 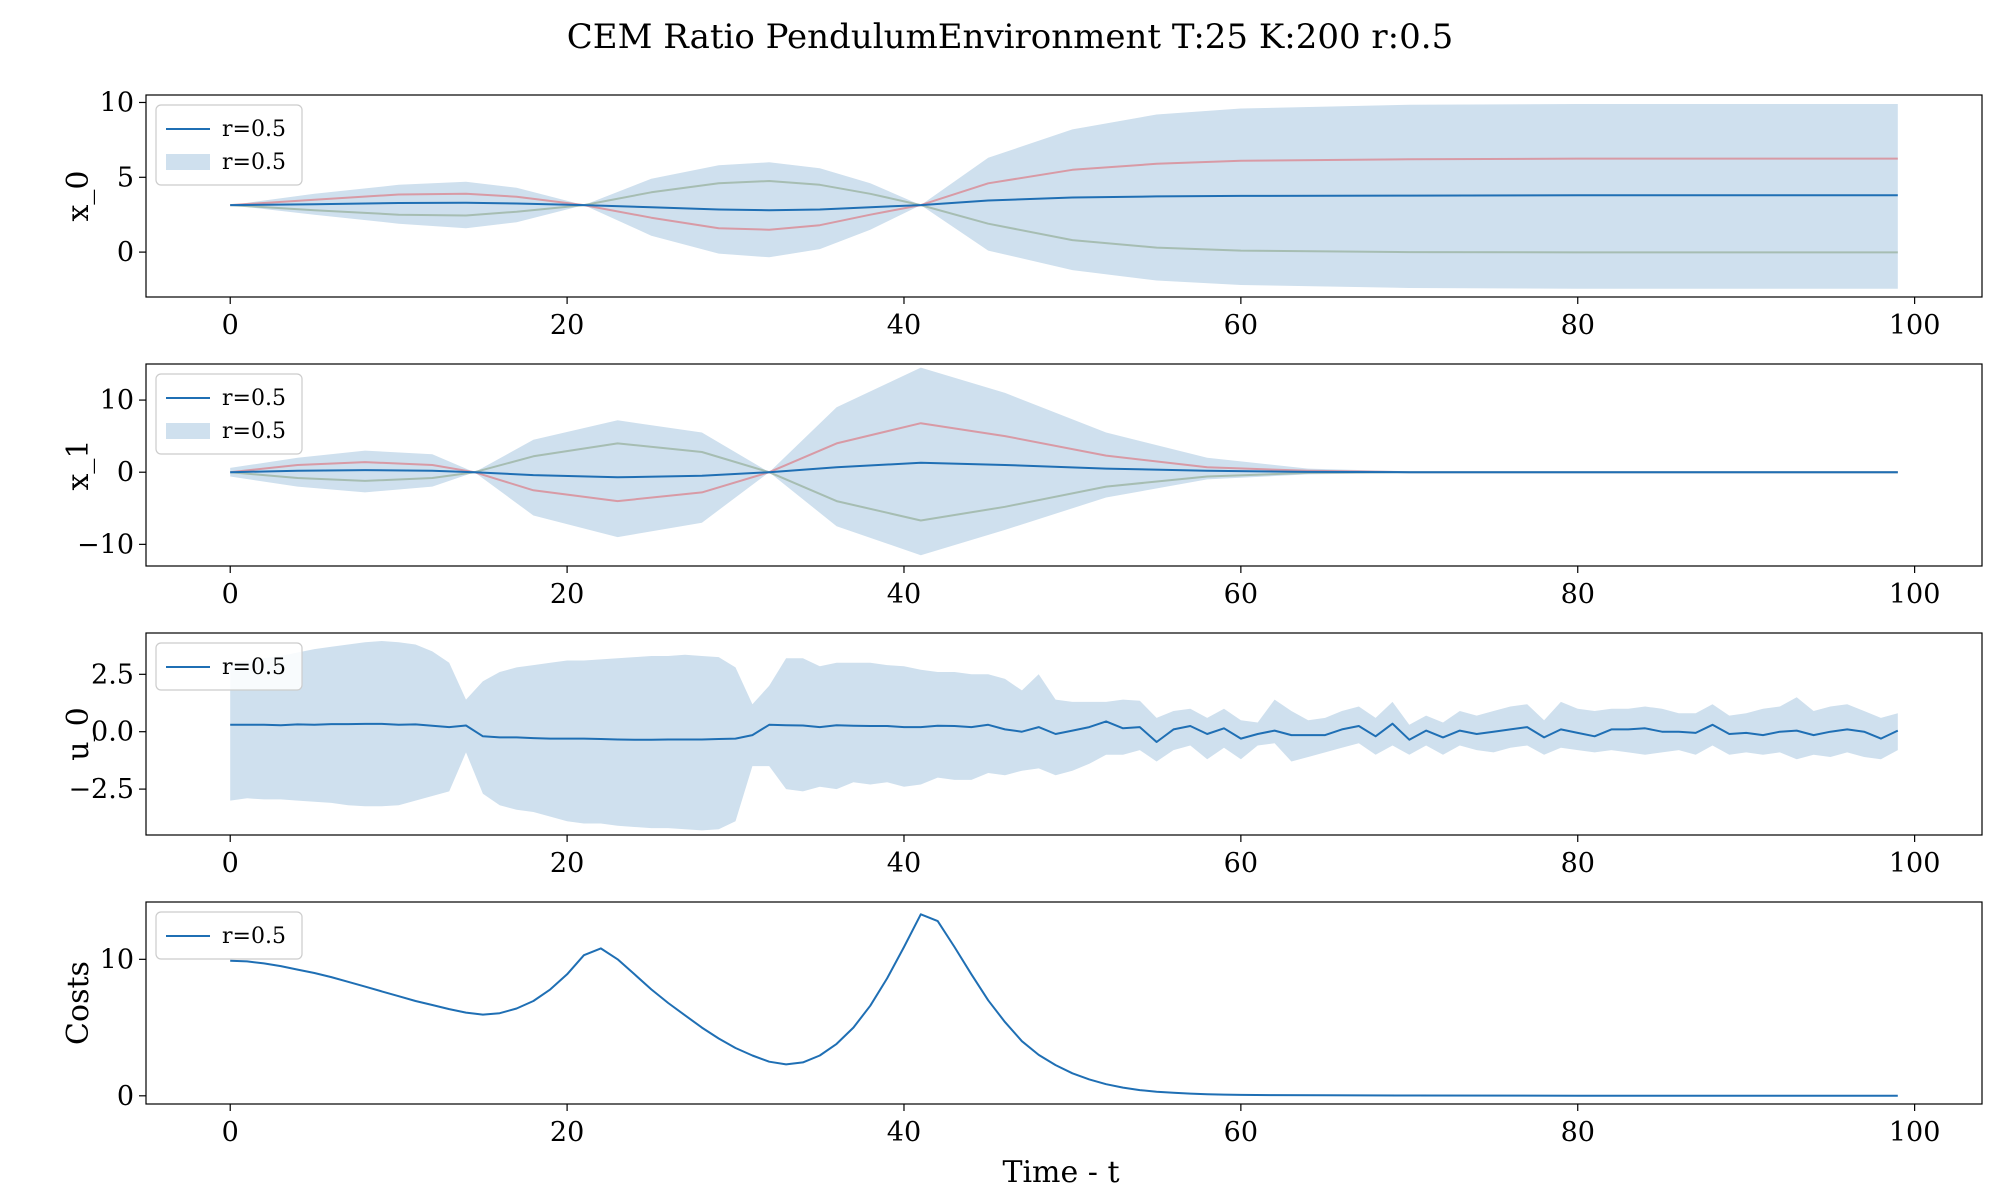 What do you see at coordinates (78, 464) in the screenshot?
I see `y-axis-label: x_1` at bounding box center [78, 464].